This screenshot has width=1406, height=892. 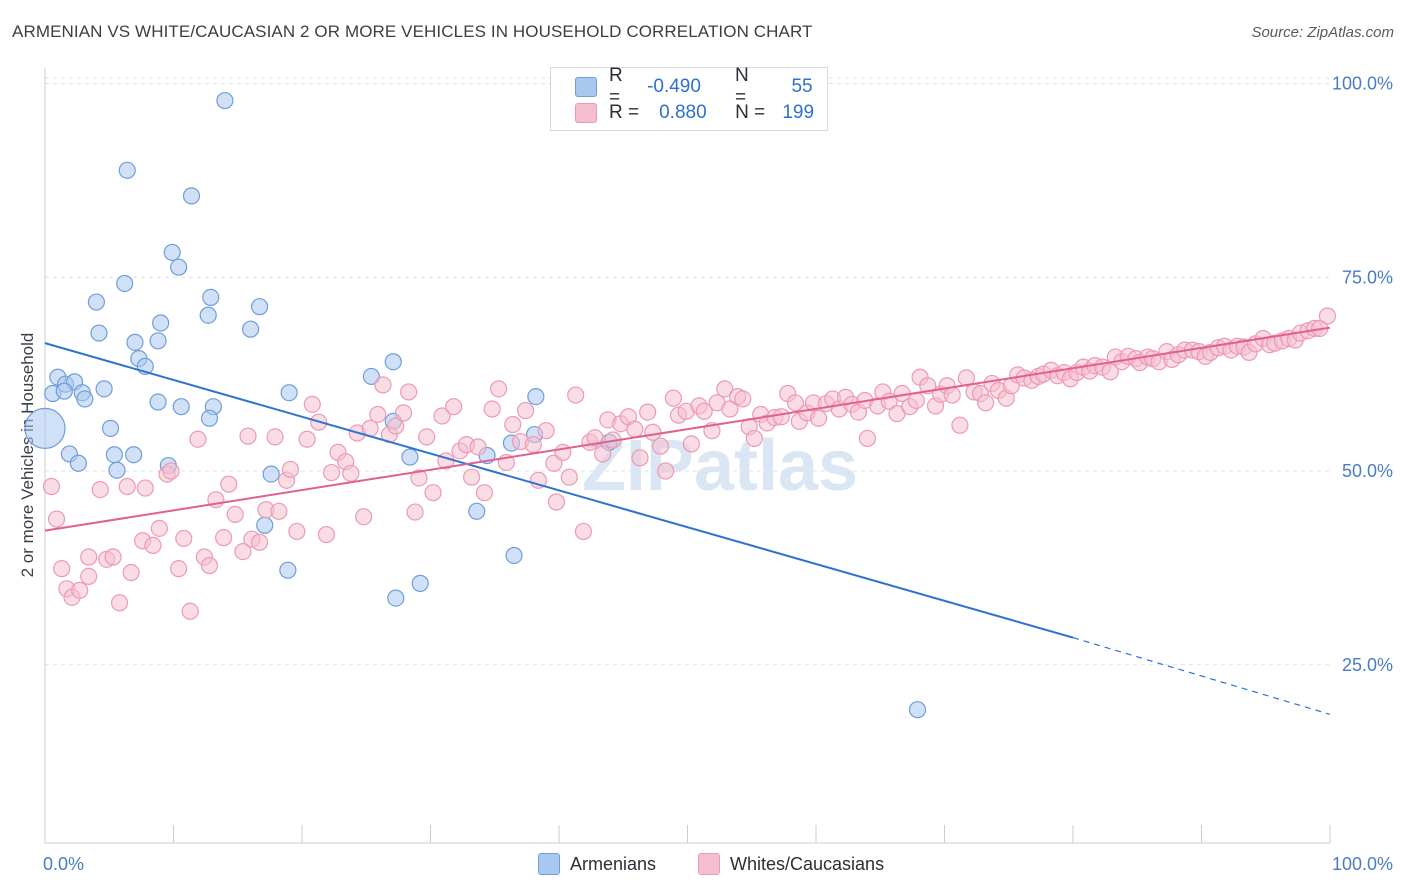 I want to click on armenians-legend-swatch, so click(x=549, y=864).